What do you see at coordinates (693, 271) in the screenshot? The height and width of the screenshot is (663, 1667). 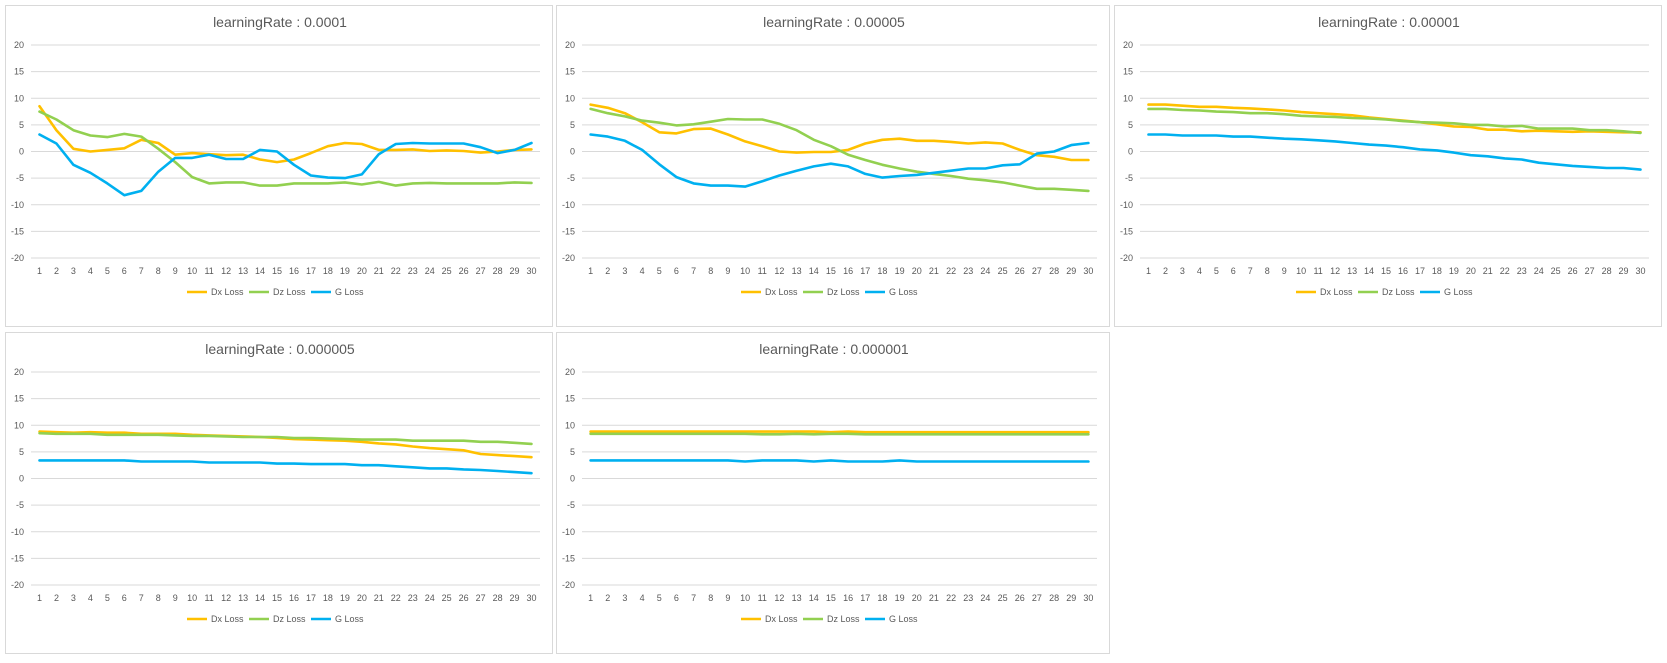 I see `x-tick-label: 7` at bounding box center [693, 271].